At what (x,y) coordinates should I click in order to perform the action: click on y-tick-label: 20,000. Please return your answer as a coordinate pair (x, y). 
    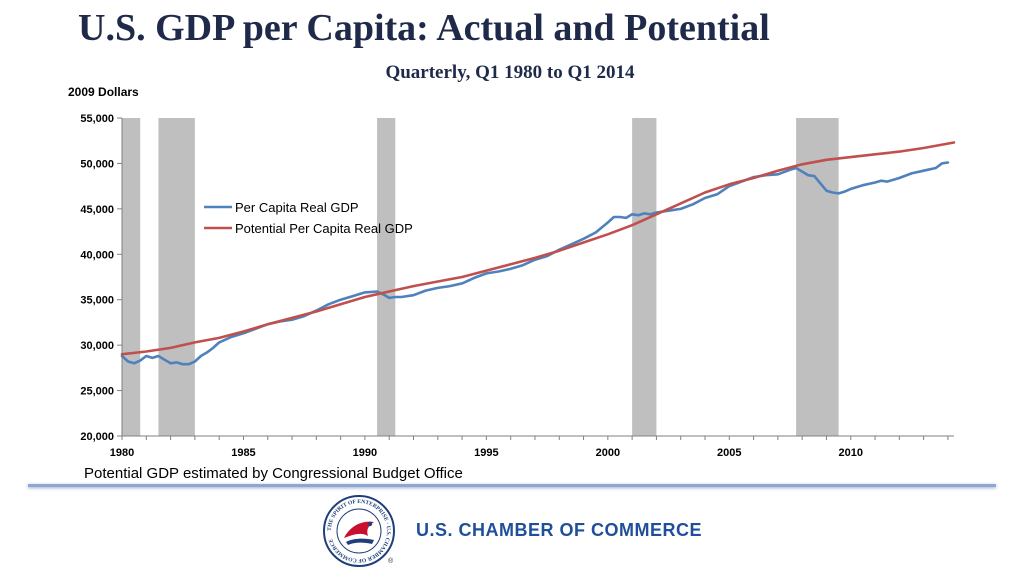
    Looking at the image, I should click on (97, 437).